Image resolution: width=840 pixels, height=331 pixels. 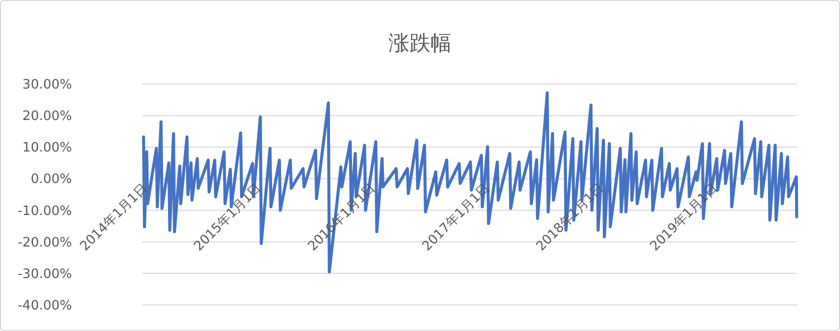 I want to click on y-tick-label: -30.00%, so click(x=45, y=274).